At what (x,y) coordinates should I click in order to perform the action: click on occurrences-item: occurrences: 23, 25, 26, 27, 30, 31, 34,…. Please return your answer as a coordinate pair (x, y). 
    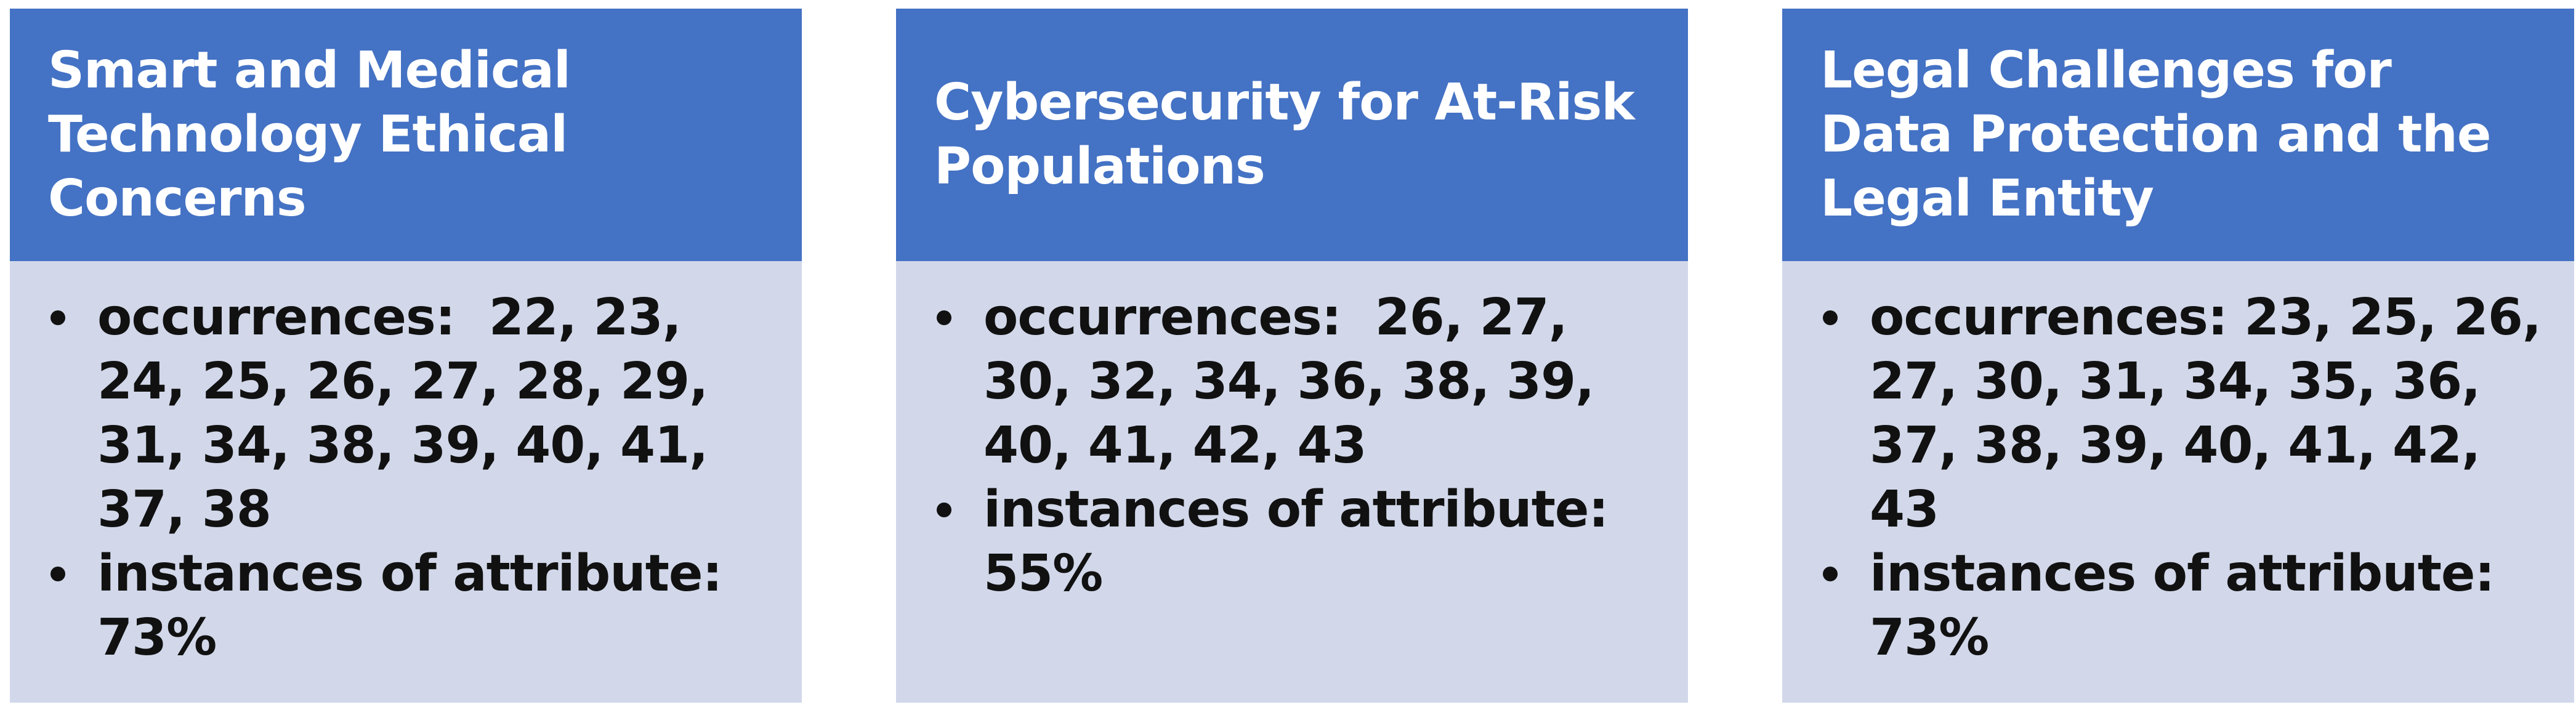
    Looking at the image, I should click on (2185, 414).